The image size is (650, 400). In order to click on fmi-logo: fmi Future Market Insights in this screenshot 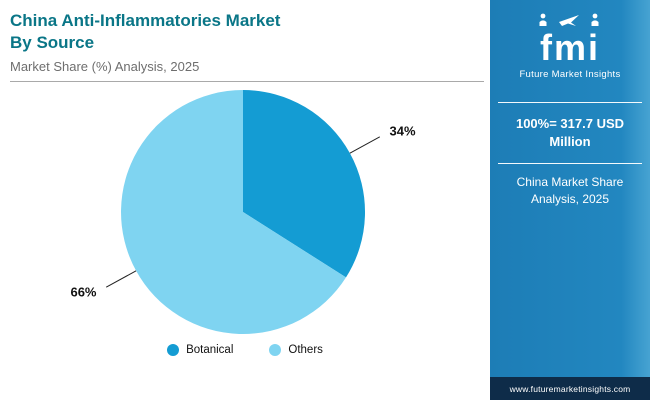, I will do `click(570, 46)`.